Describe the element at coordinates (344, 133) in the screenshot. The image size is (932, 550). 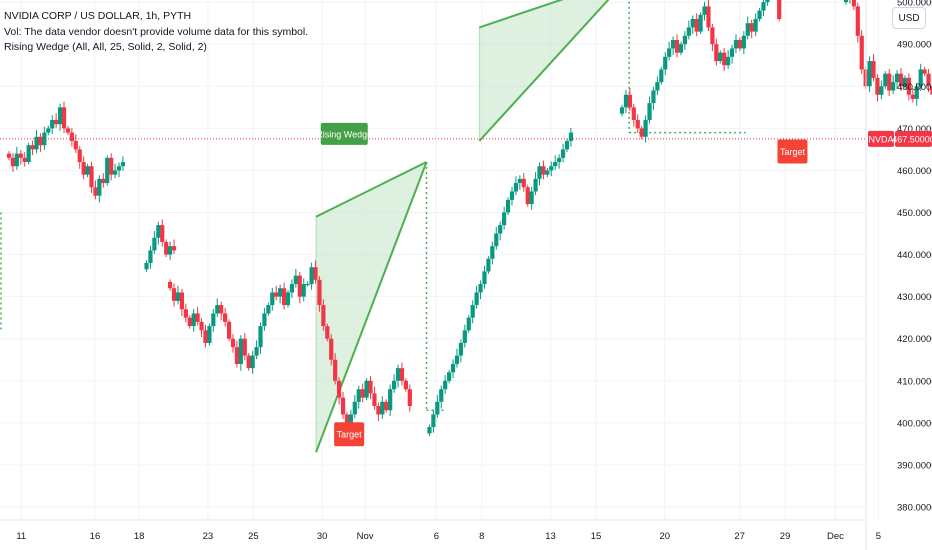
I see `pattern-label: Rising Wedge` at that location.